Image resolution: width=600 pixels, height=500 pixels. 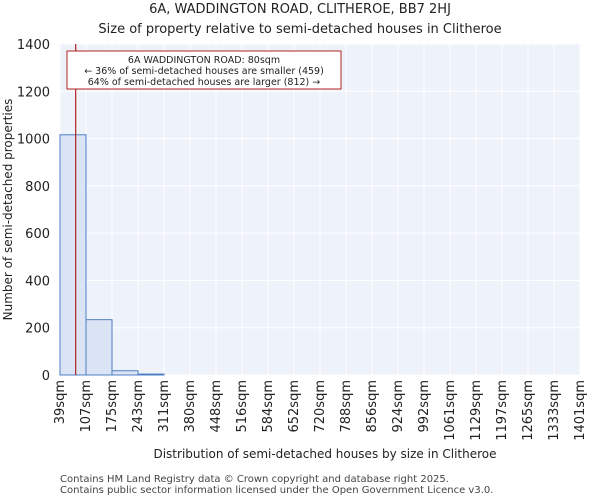 I want to click on x-tick-label: 175sqm, so click(x=112, y=406).